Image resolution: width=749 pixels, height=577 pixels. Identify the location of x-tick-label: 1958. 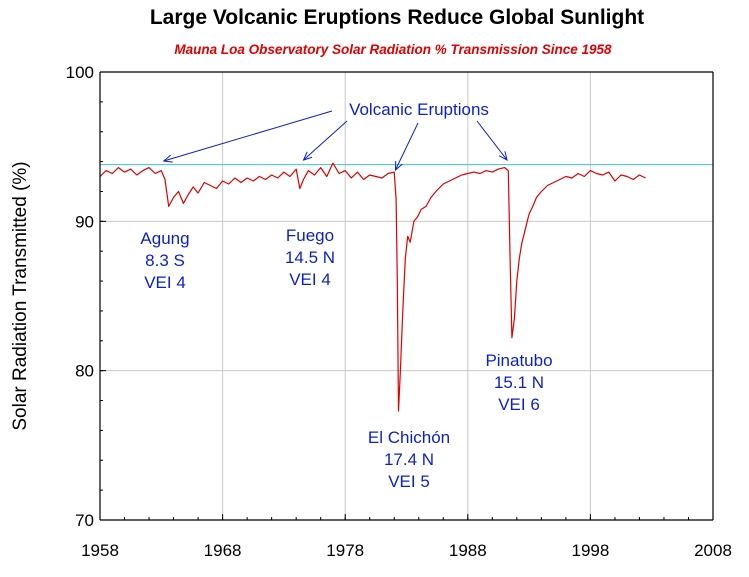
(100, 550).